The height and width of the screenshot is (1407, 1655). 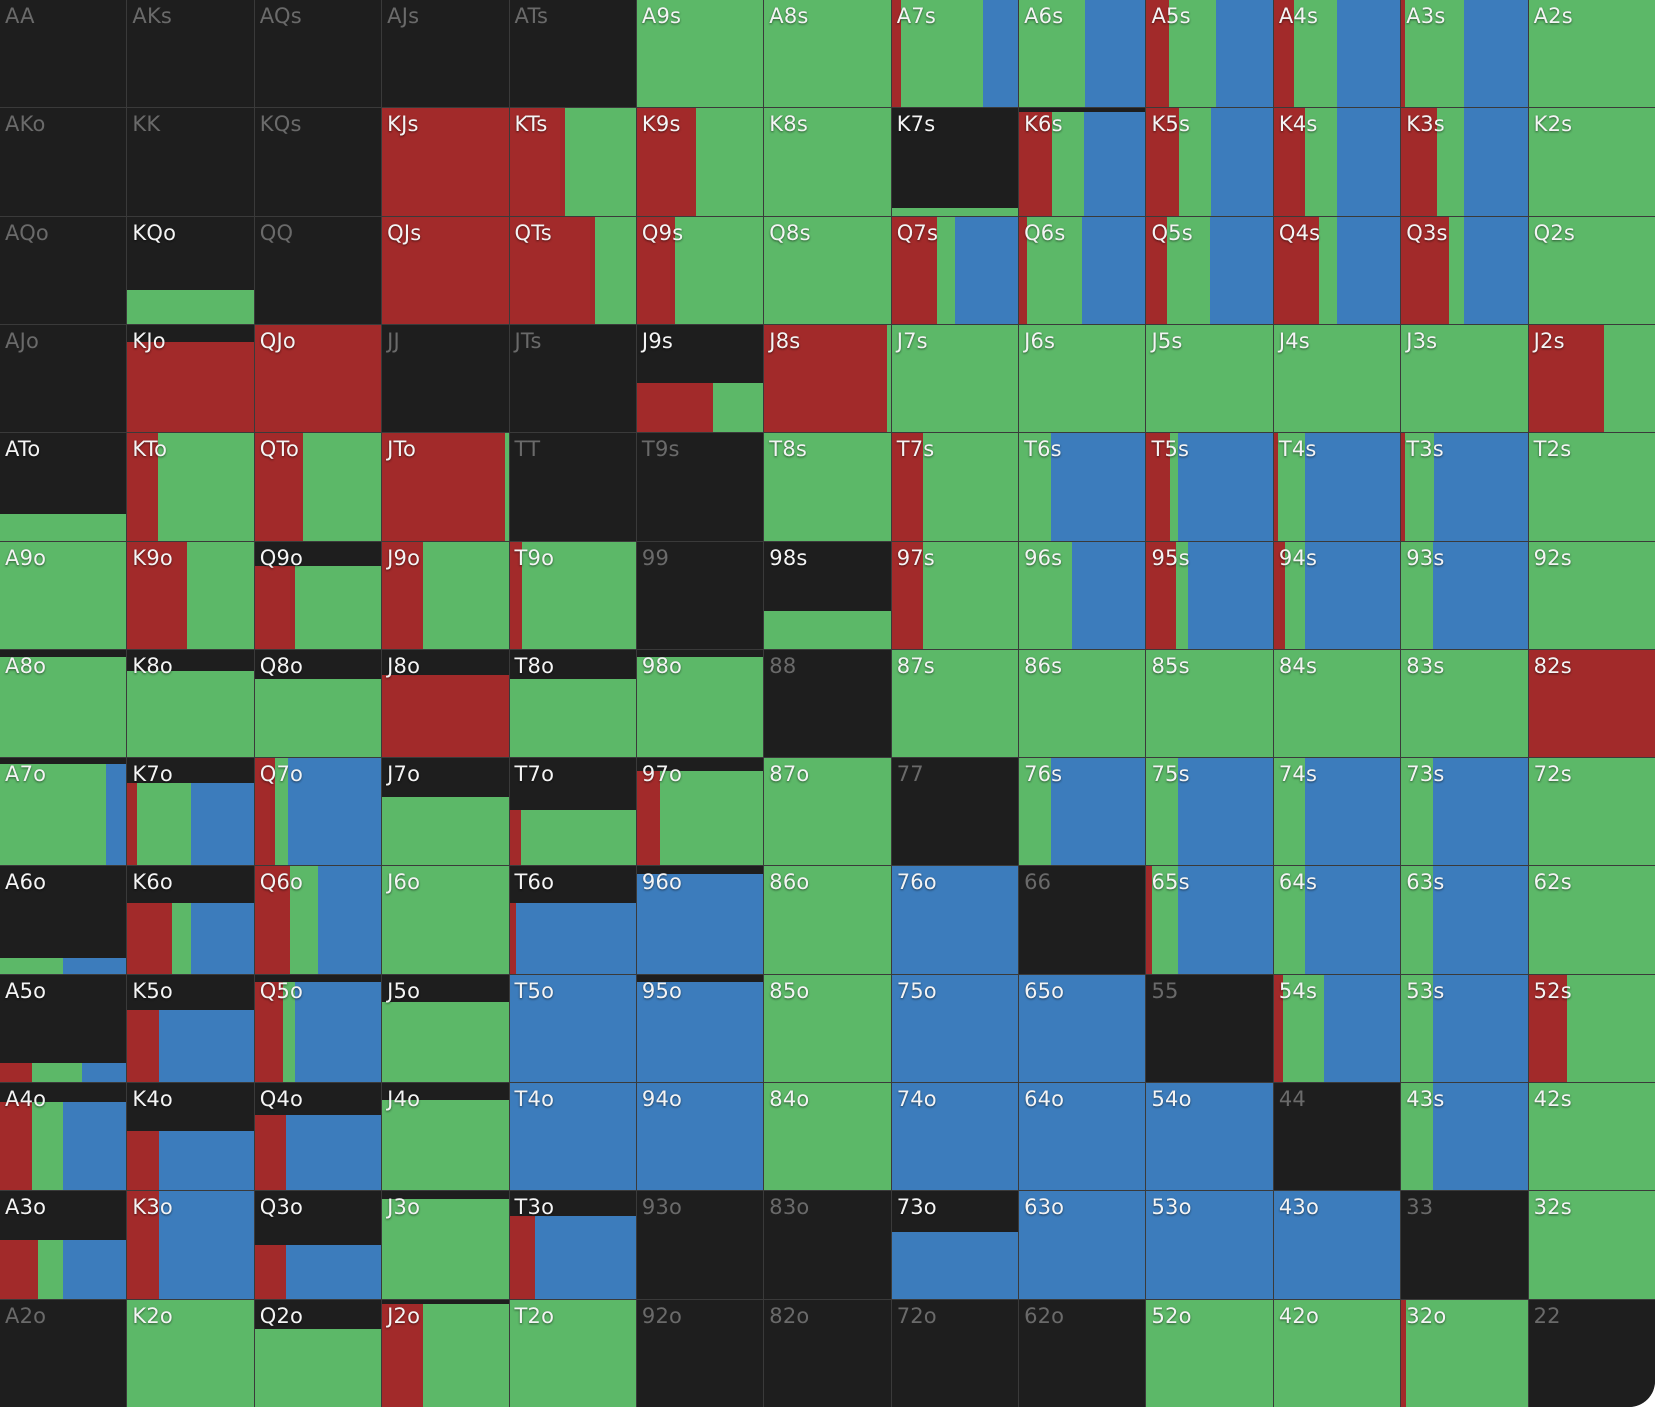 I want to click on hand-cell-q3s: Q3s, so click(x=1464, y=270).